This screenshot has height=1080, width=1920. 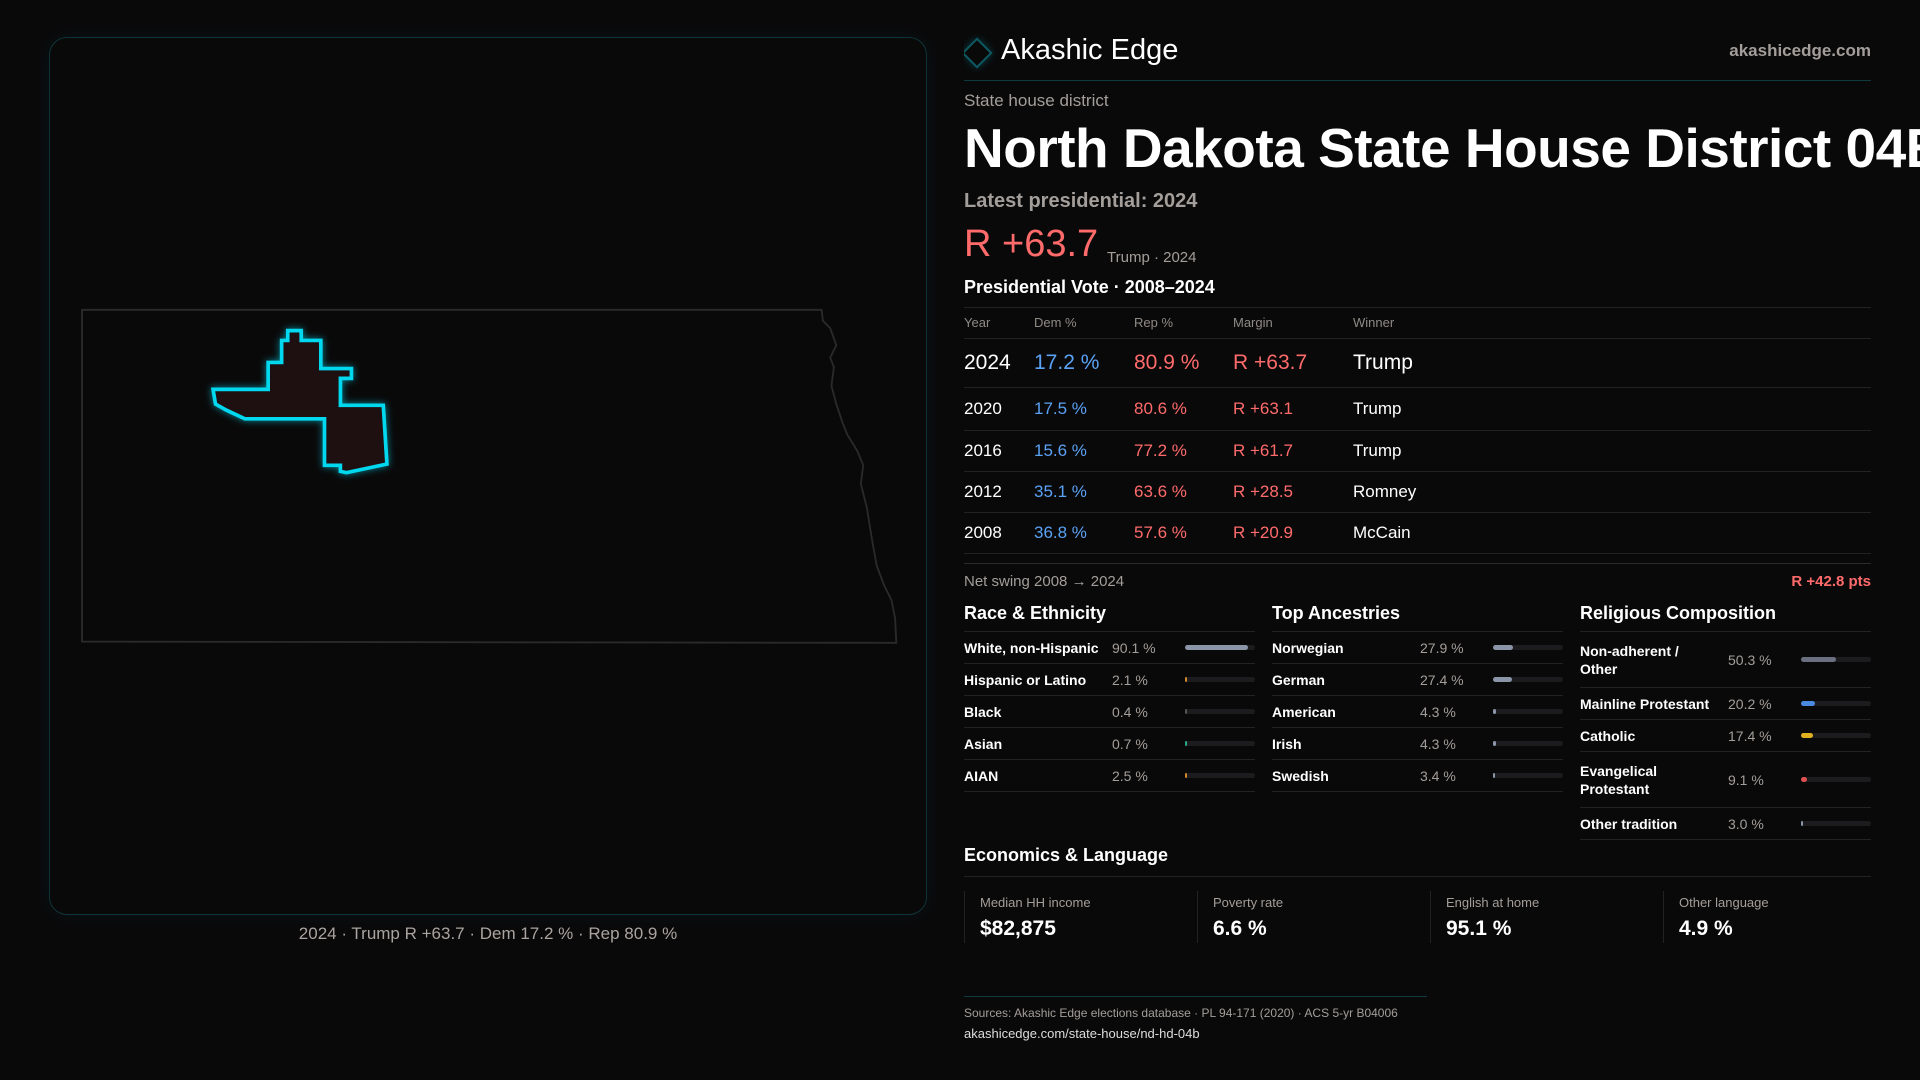 I want to click on item-value: 3.0 %, so click(x=1746, y=823).